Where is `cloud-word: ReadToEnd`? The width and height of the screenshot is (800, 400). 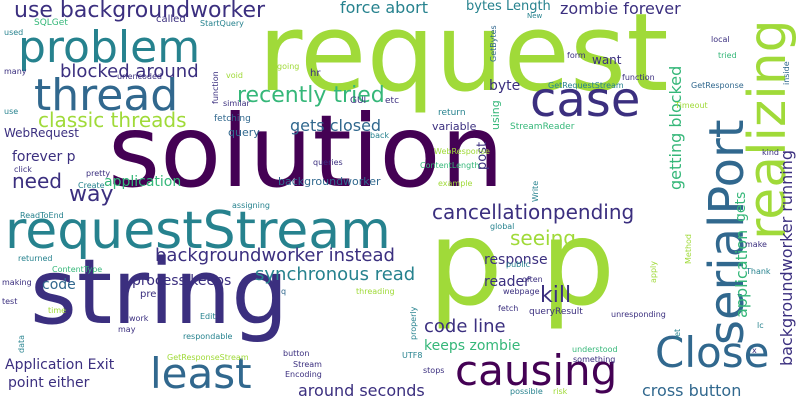
cloud-word: ReadToEnd is located at coordinates (42, 216).